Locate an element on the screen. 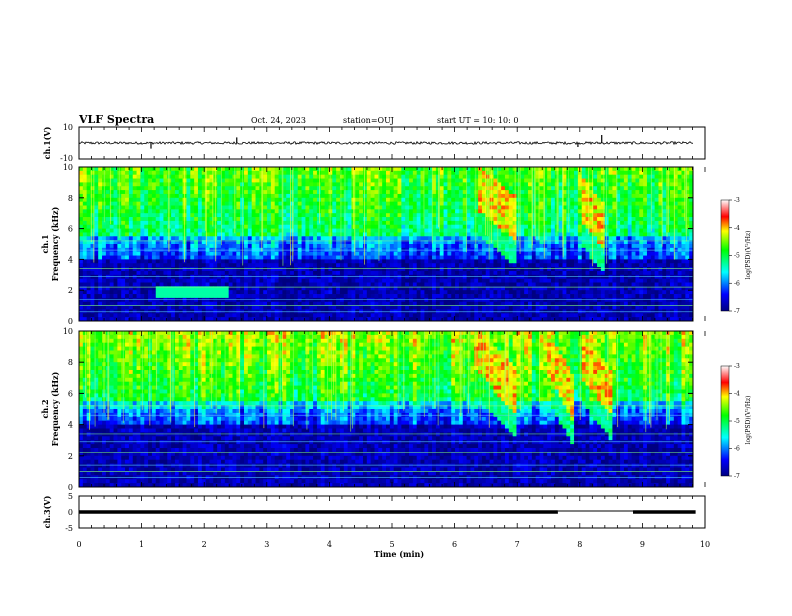 This screenshot has width=792, height=616. xtick-label: 9 is located at coordinates (642, 544).